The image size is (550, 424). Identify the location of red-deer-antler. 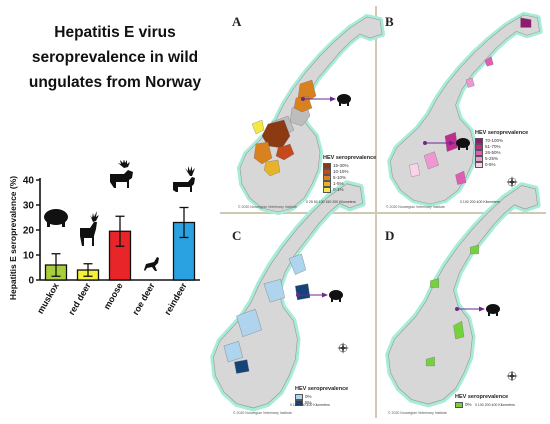
(94, 216).